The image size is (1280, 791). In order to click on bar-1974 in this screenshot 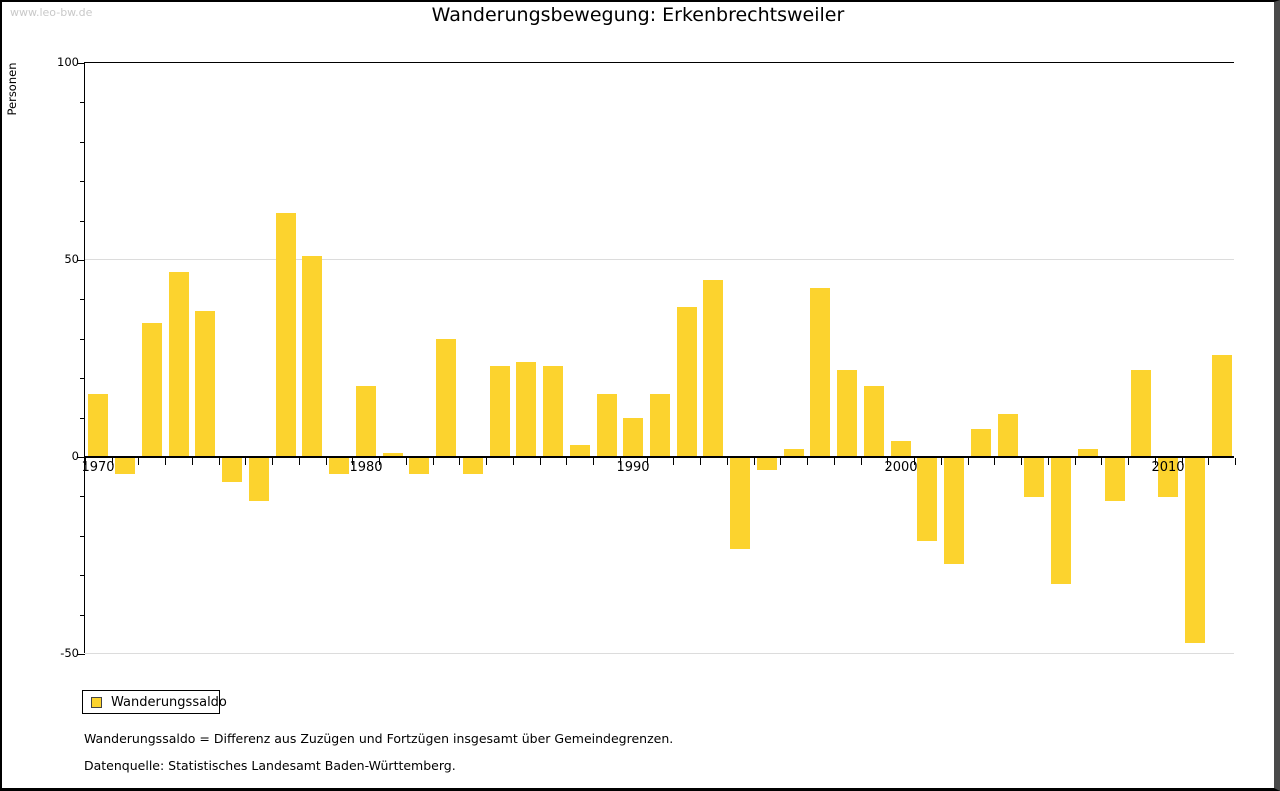, I will do `click(205, 384)`.